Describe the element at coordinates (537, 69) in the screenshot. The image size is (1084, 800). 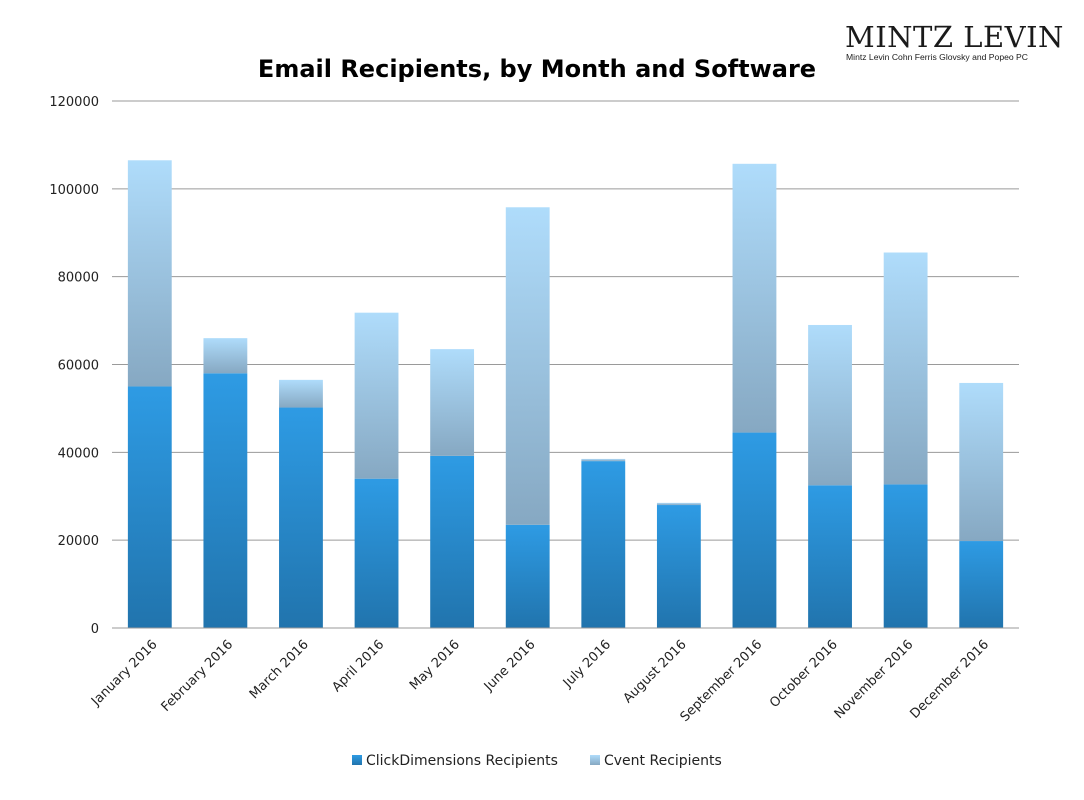
I see `chart-title: Email Recipients, by Month and Software` at that location.